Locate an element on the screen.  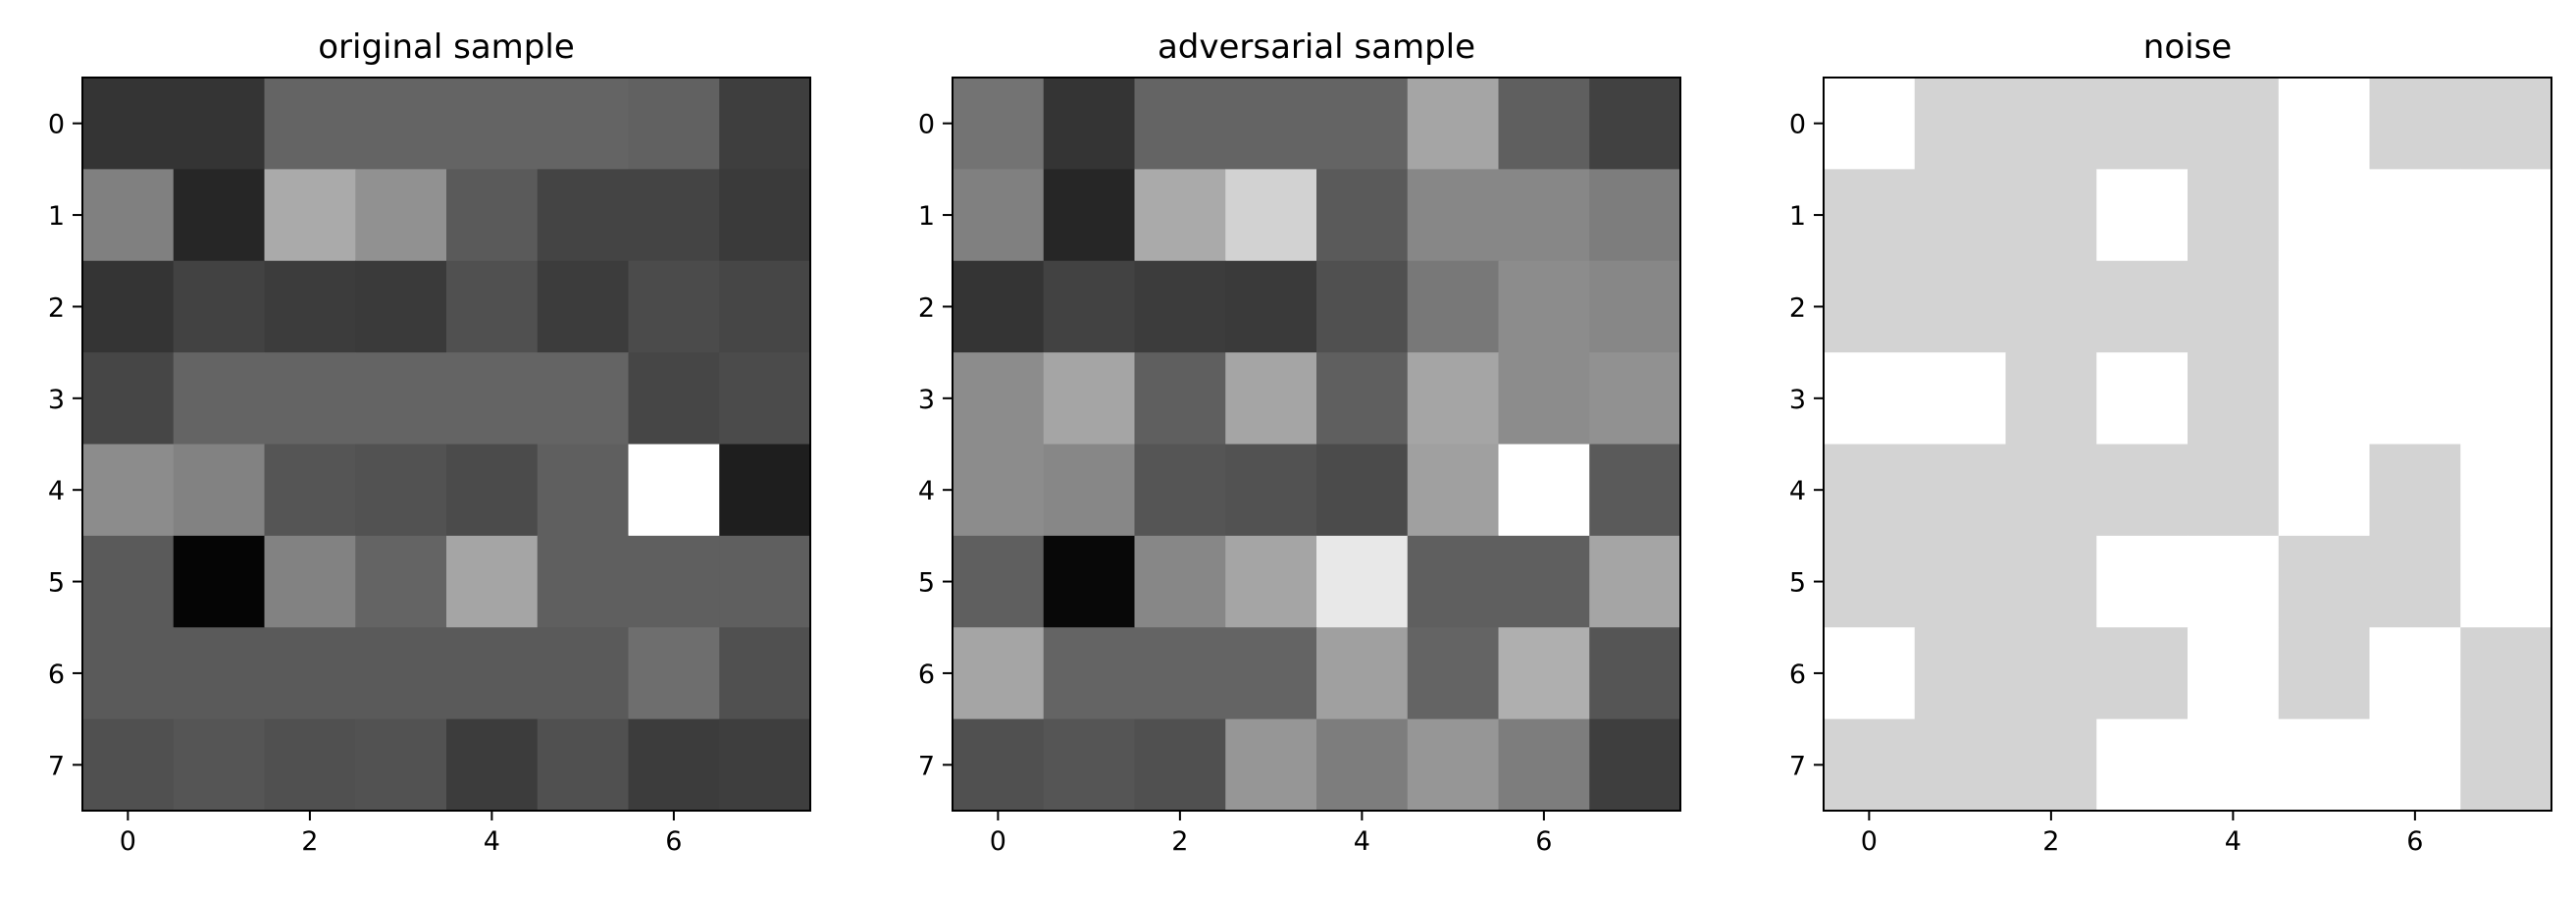
y-tick-label: 2 is located at coordinates (1797, 308).